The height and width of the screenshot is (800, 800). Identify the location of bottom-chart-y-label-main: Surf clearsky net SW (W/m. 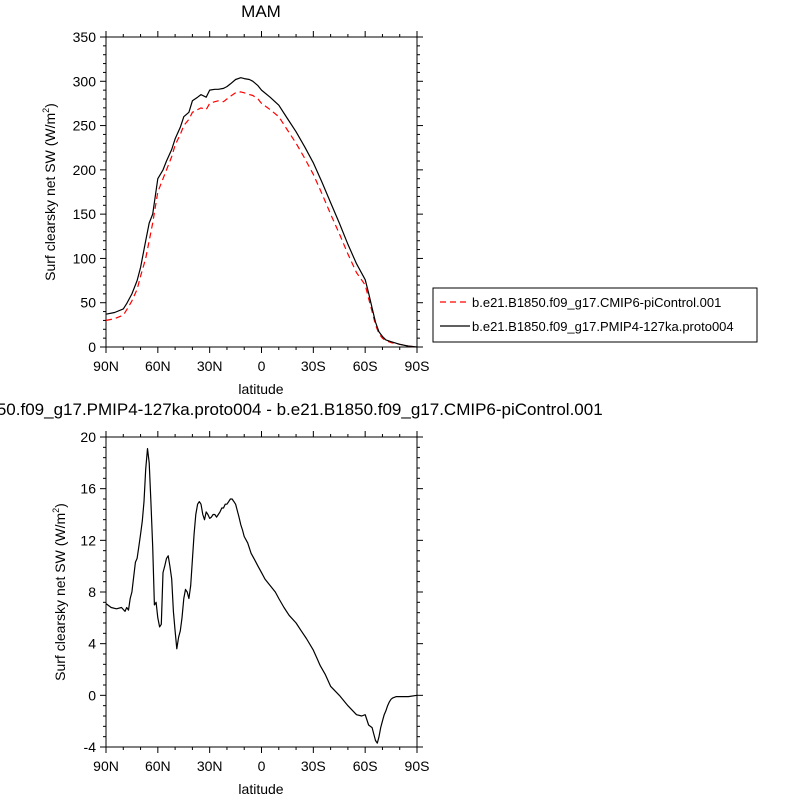
(60, 597).